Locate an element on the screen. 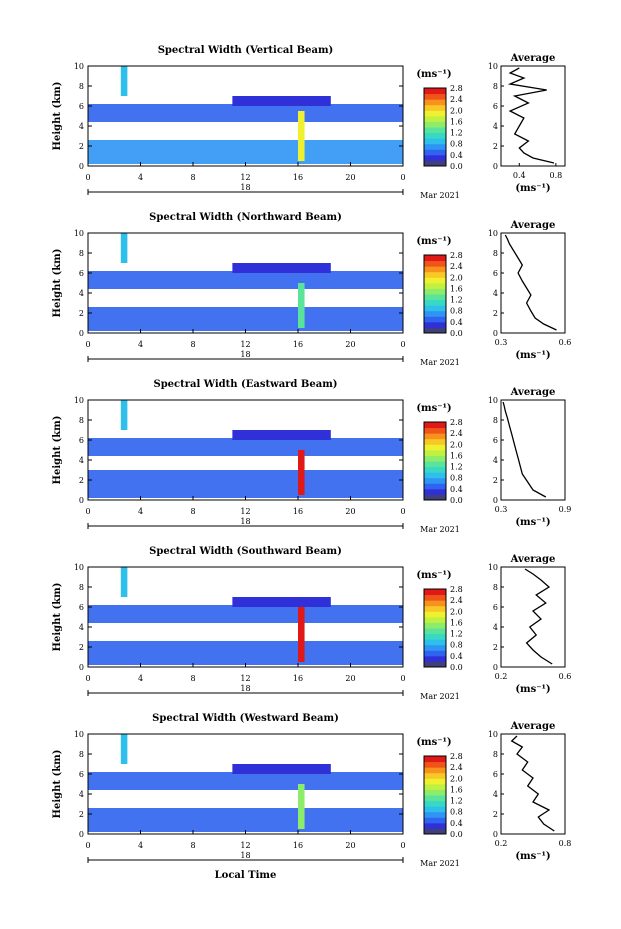 This screenshot has width=621, height=929. x-tick-label: 8 is located at coordinates (192, 344).